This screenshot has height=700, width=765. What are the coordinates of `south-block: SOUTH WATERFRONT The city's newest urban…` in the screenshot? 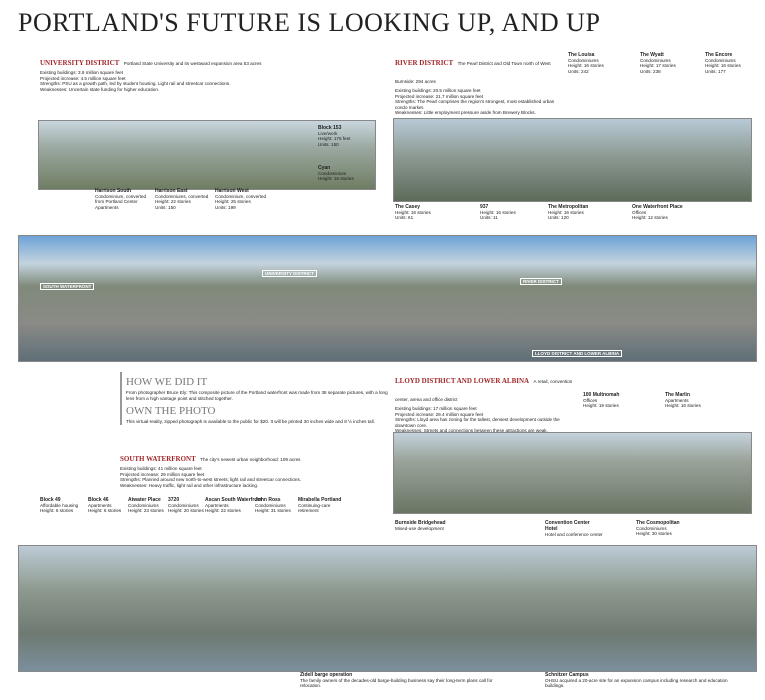 It's located at (252, 468).